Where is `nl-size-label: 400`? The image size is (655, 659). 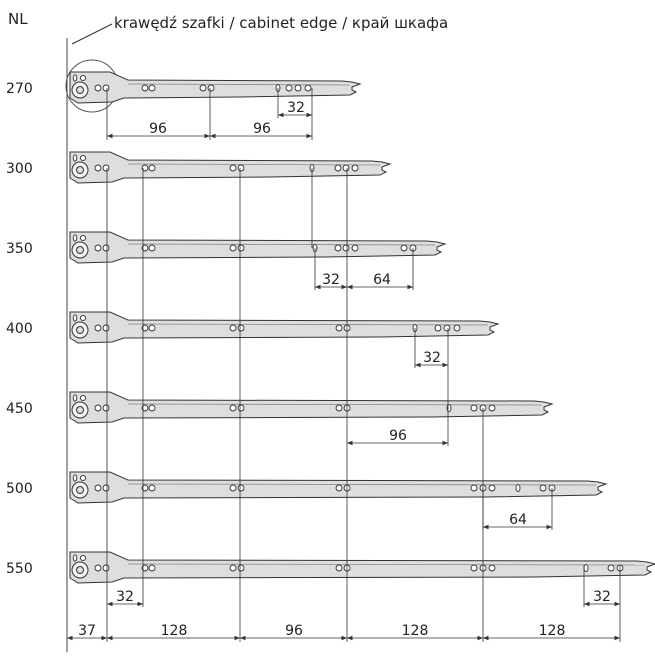 nl-size-label: 400 is located at coordinates (19, 329).